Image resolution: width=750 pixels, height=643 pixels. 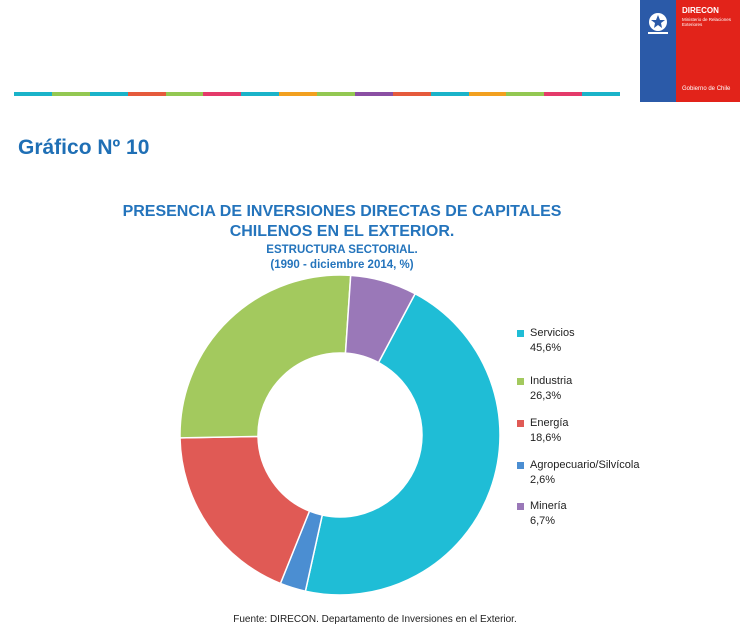 I want to click on legend-label: Agropecuario/Silvícola, so click(x=585, y=465).